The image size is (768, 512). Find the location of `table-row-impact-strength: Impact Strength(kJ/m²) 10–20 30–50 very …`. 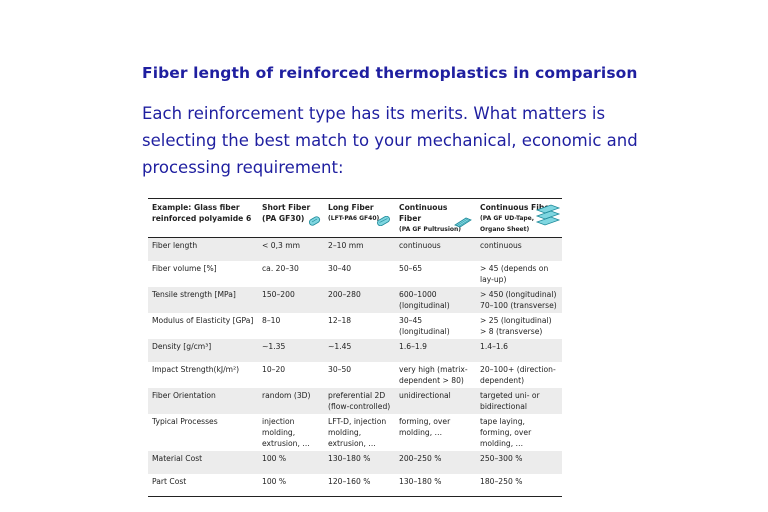

table-row-impact-strength: Impact Strength(kJ/m²) 10–20 30–50 very … is located at coordinates (355, 375).